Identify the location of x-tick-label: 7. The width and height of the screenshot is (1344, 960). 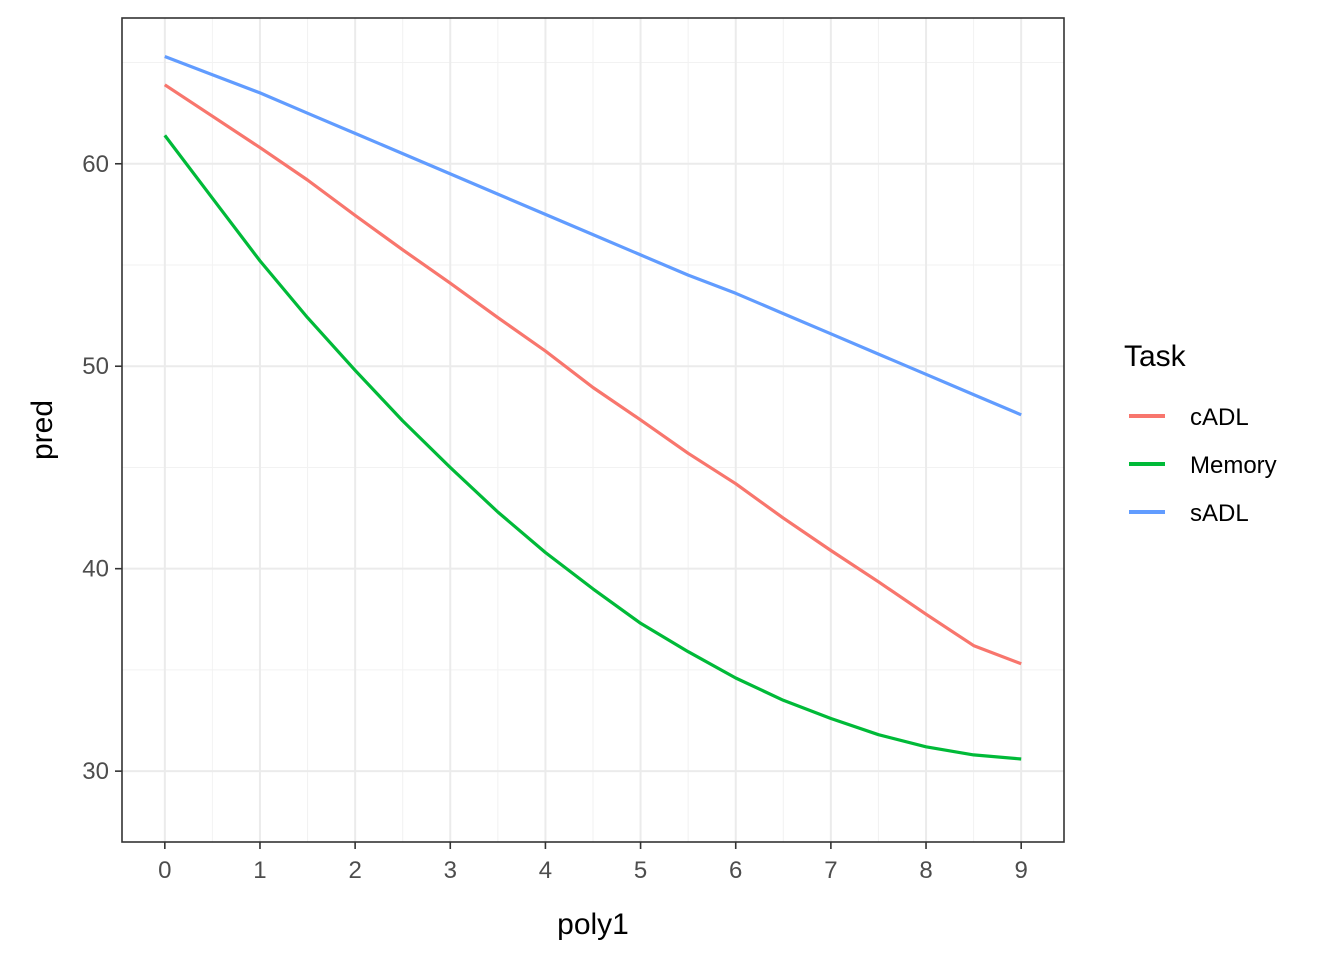
(830, 870).